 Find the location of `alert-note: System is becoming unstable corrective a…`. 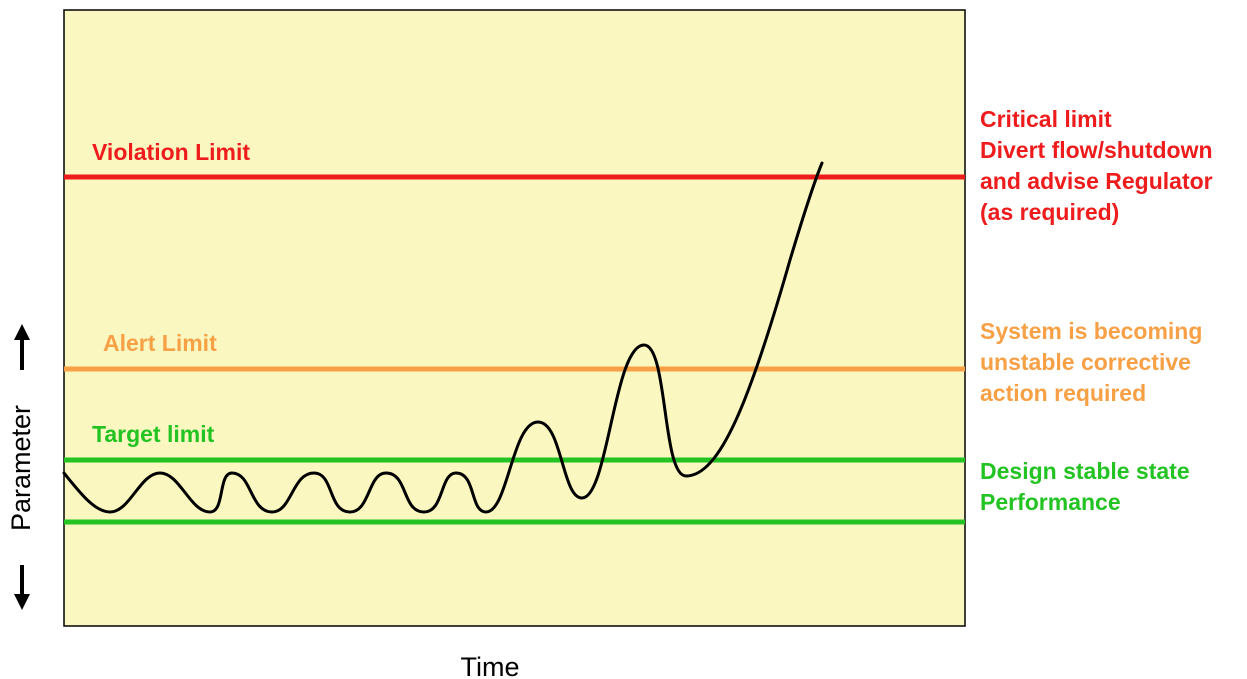

alert-note: System is becoming unstable corrective a… is located at coordinates (1091, 362).